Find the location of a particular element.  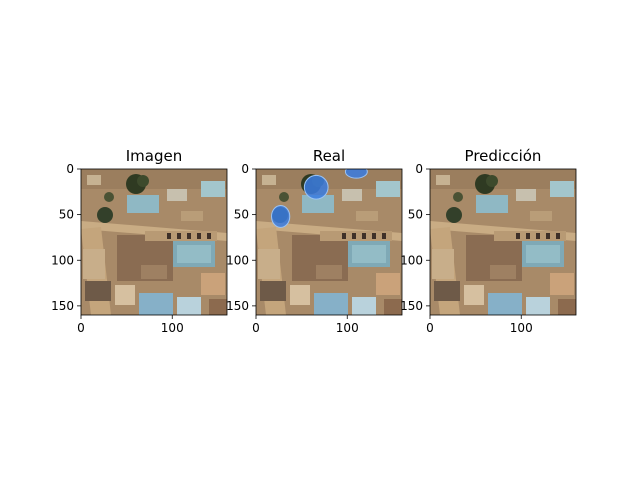

panel-title: Real is located at coordinates (329, 156).